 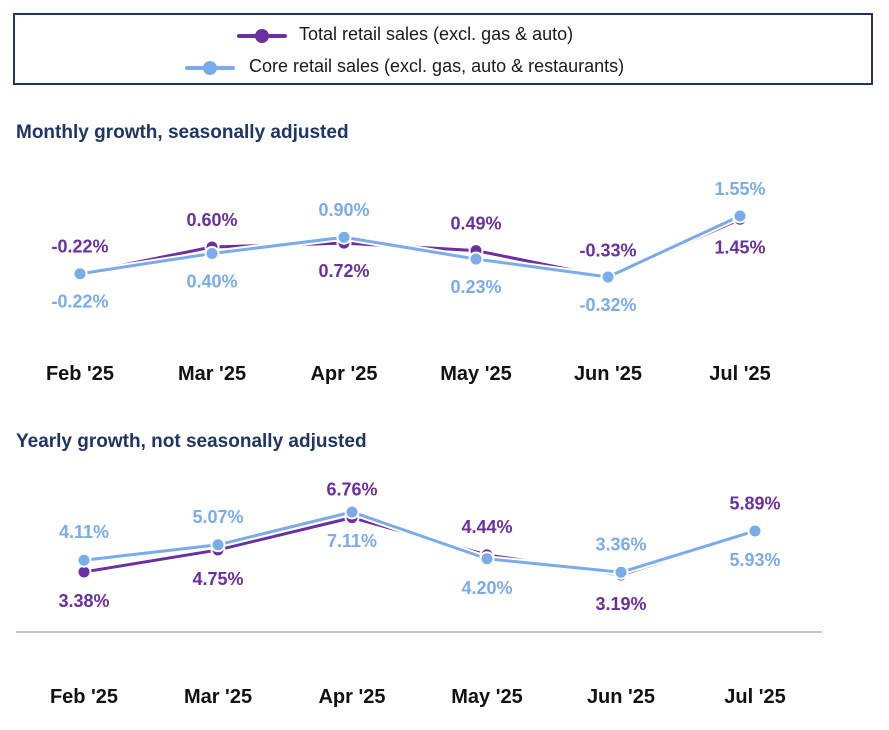 I want to click on yearly-total-data-label-0: 3.38%, so click(x=83, y=601).